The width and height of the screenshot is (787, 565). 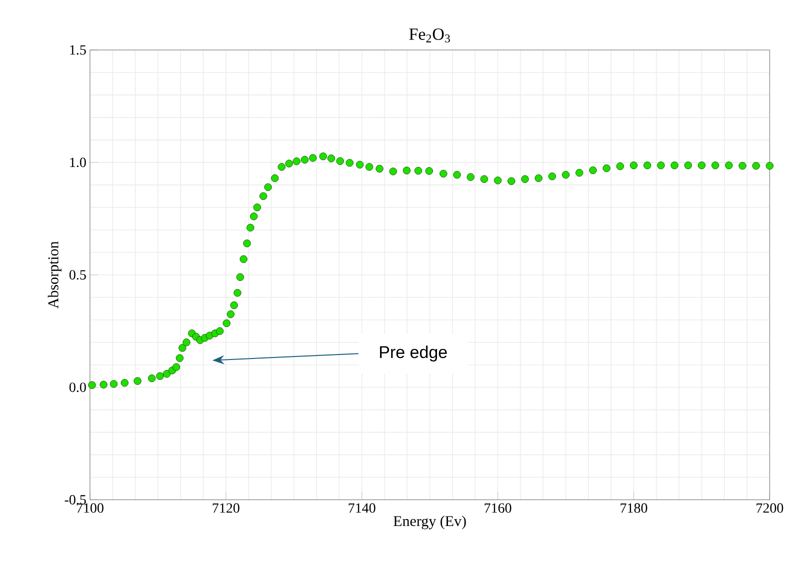 I want to click on y-tick-label: 1.0, so click(x=78, y=163).